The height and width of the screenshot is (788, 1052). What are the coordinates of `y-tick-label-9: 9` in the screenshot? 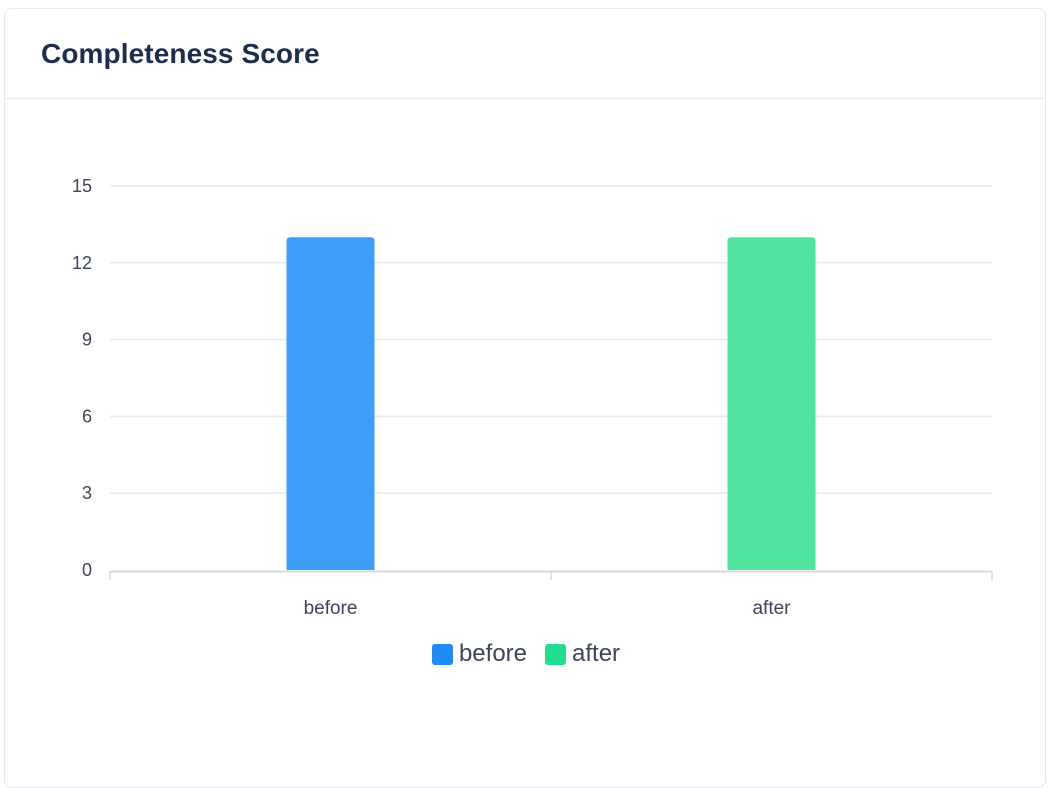 It's located at (87, 340).